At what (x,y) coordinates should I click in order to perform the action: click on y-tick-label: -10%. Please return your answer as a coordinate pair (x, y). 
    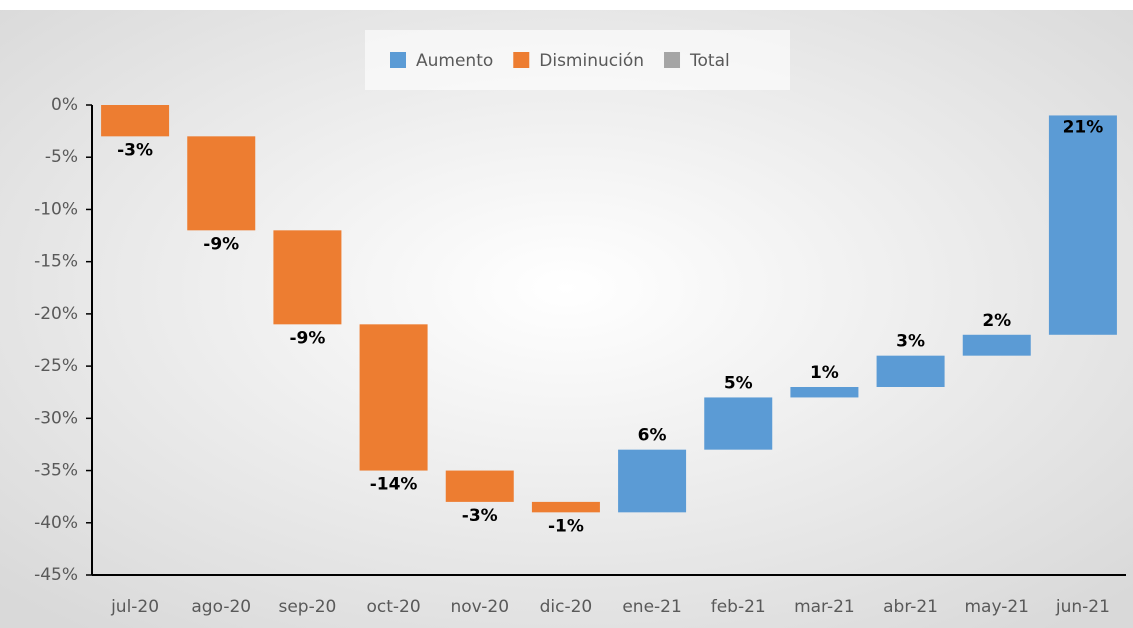
    Looking at the image, I should click on (56, 209).